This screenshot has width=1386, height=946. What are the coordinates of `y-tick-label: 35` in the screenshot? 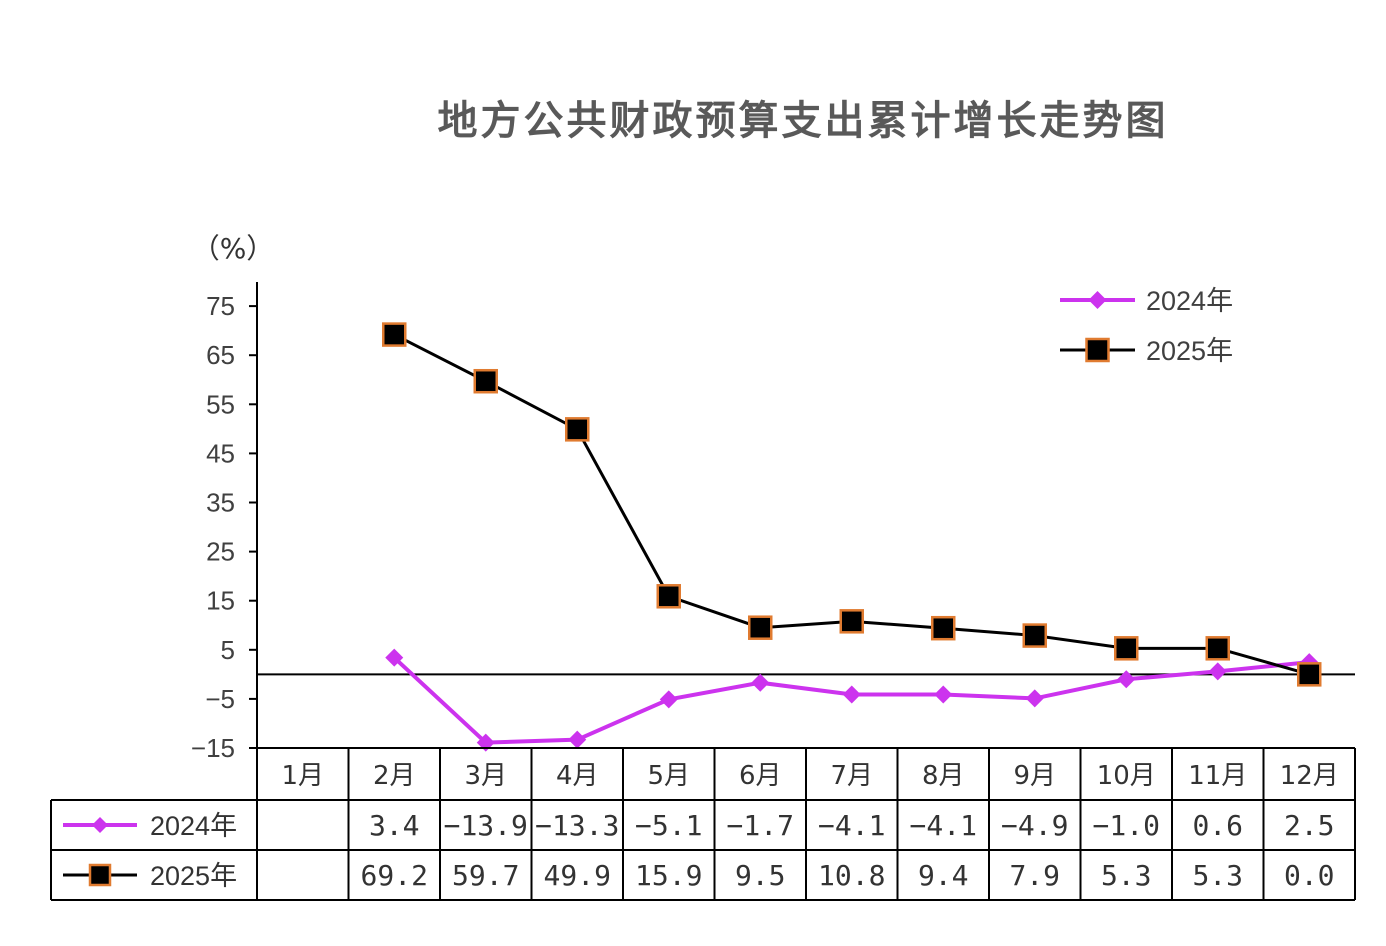 It's located at (220, 503).